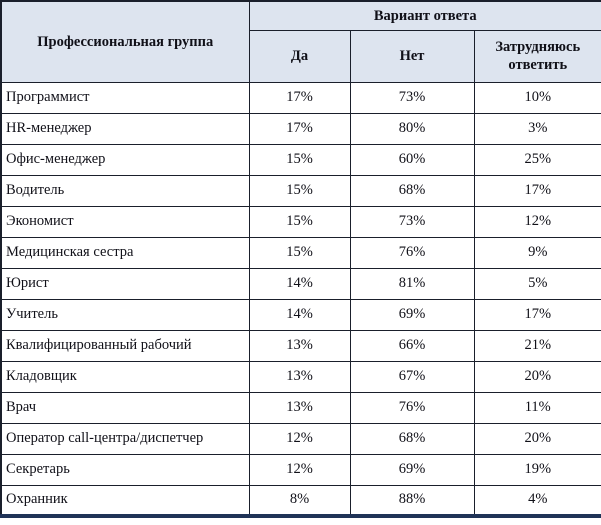  I want to click on group-label: Медицинская сестра, so click(125, 252).